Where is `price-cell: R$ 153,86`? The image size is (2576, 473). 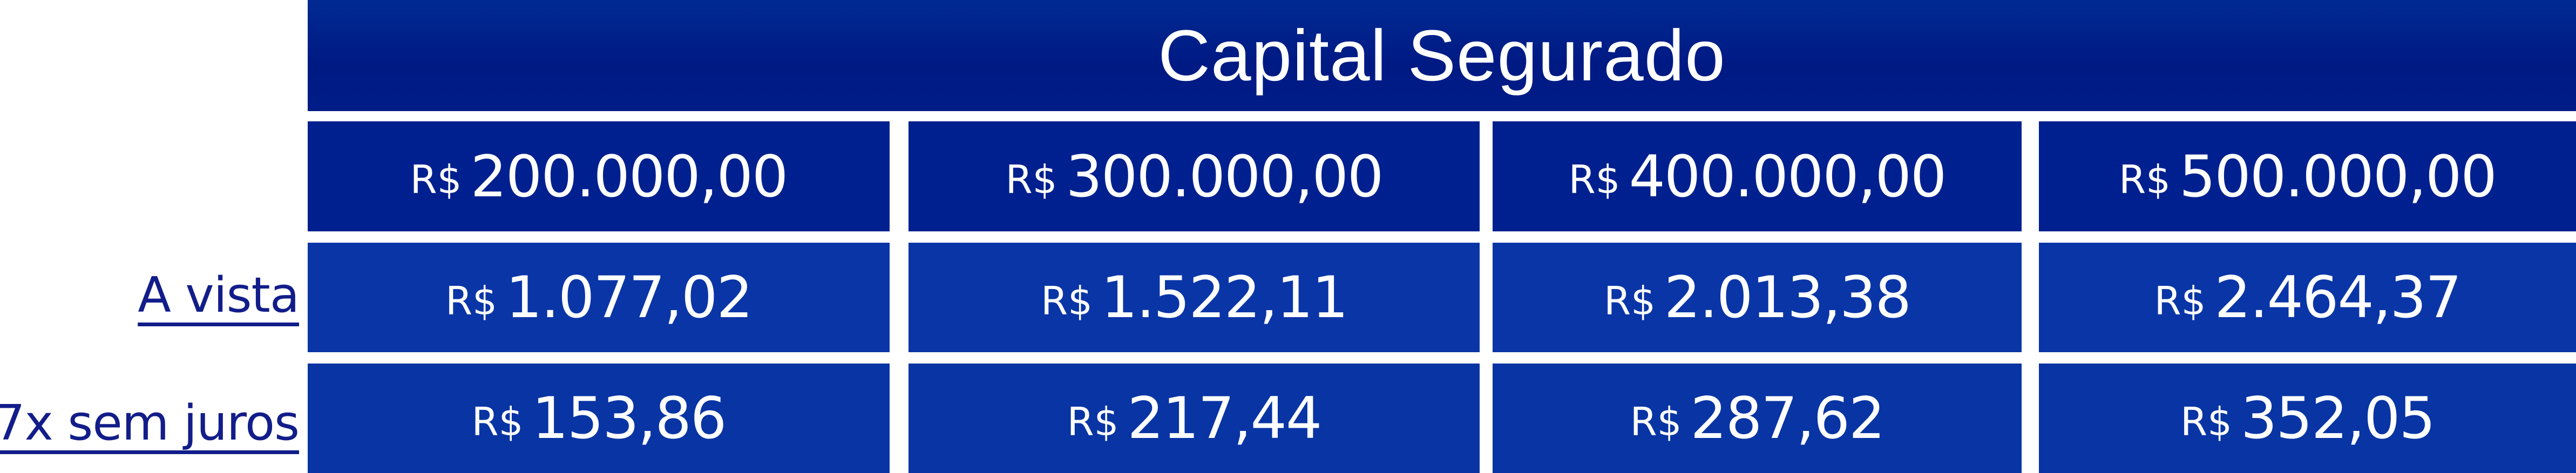 price-cell: R$ 153,86 is located at coordinates (599, 418).